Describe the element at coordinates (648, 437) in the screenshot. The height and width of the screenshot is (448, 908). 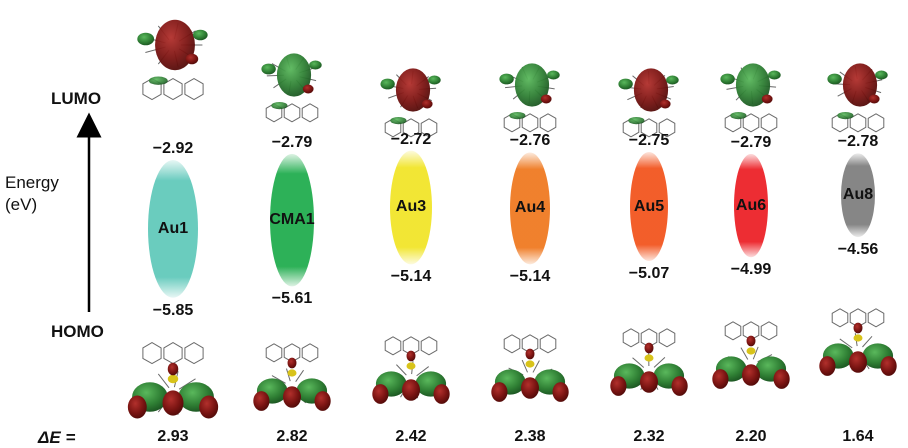
I see `gap-value: 2.32` at that location.